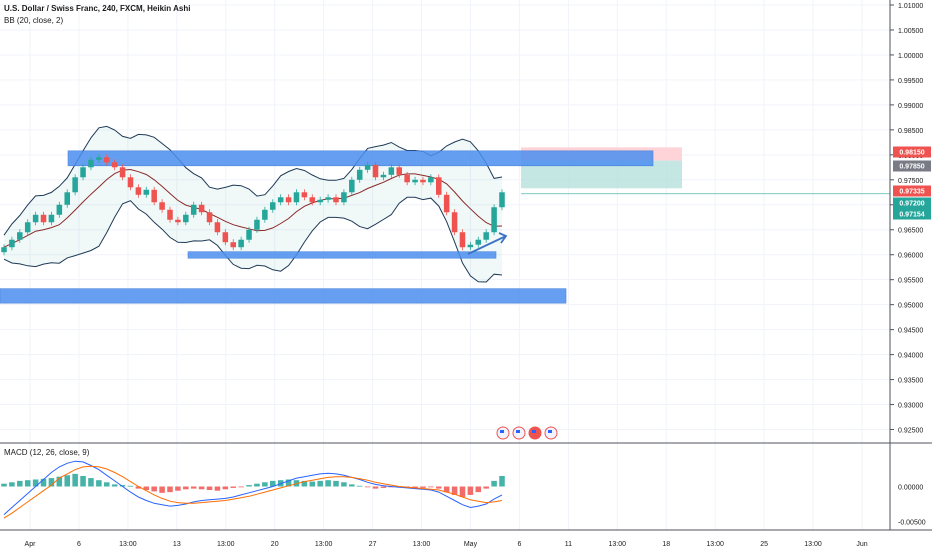  I want to click on time-tick-label: 27, so click(373, 544).